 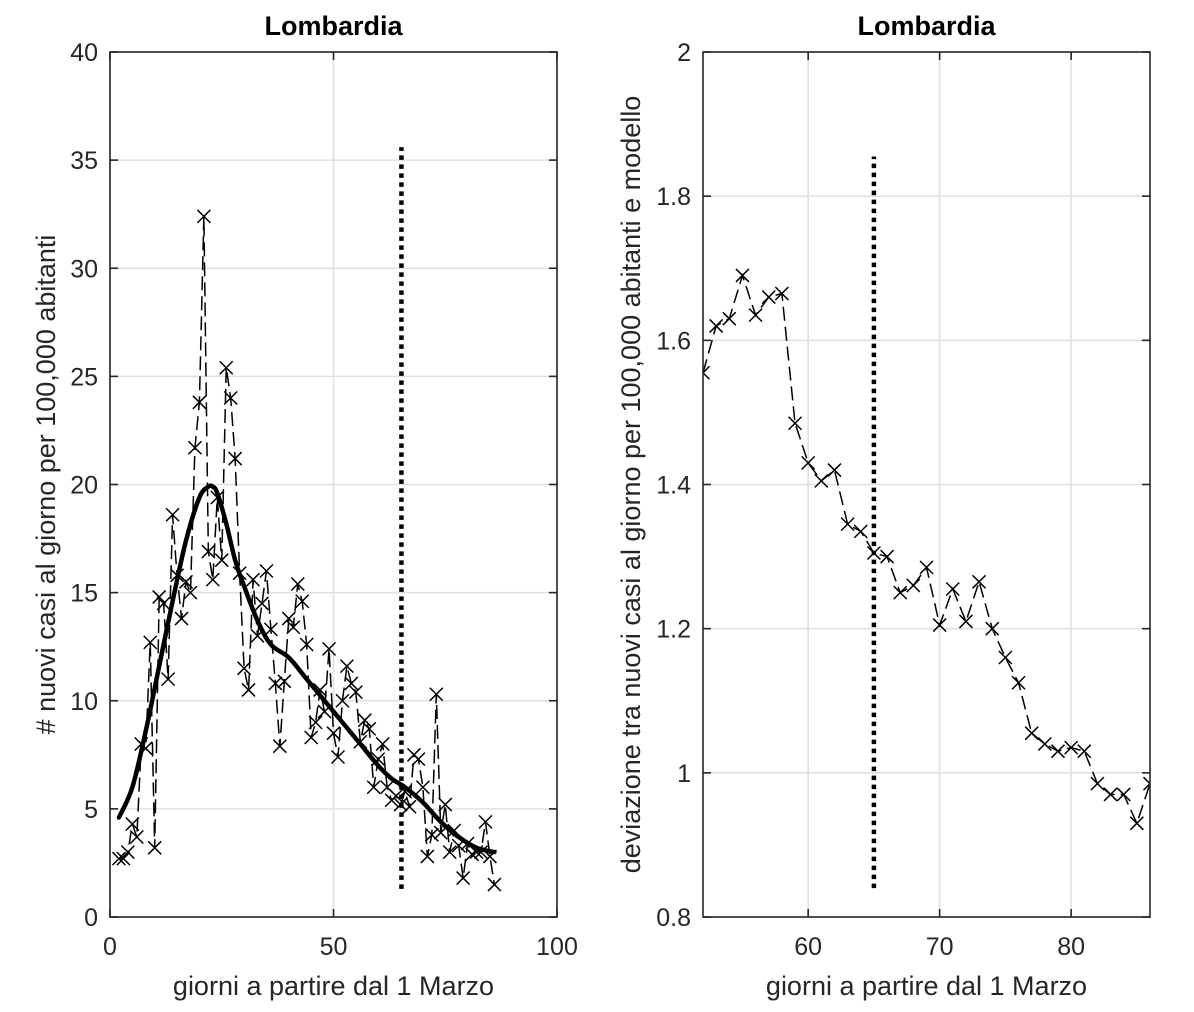 What do you see at coordinates (84, 53) in the screenshot?
I see `left-y-tick-label: 40` at bounding box center [84, 53].